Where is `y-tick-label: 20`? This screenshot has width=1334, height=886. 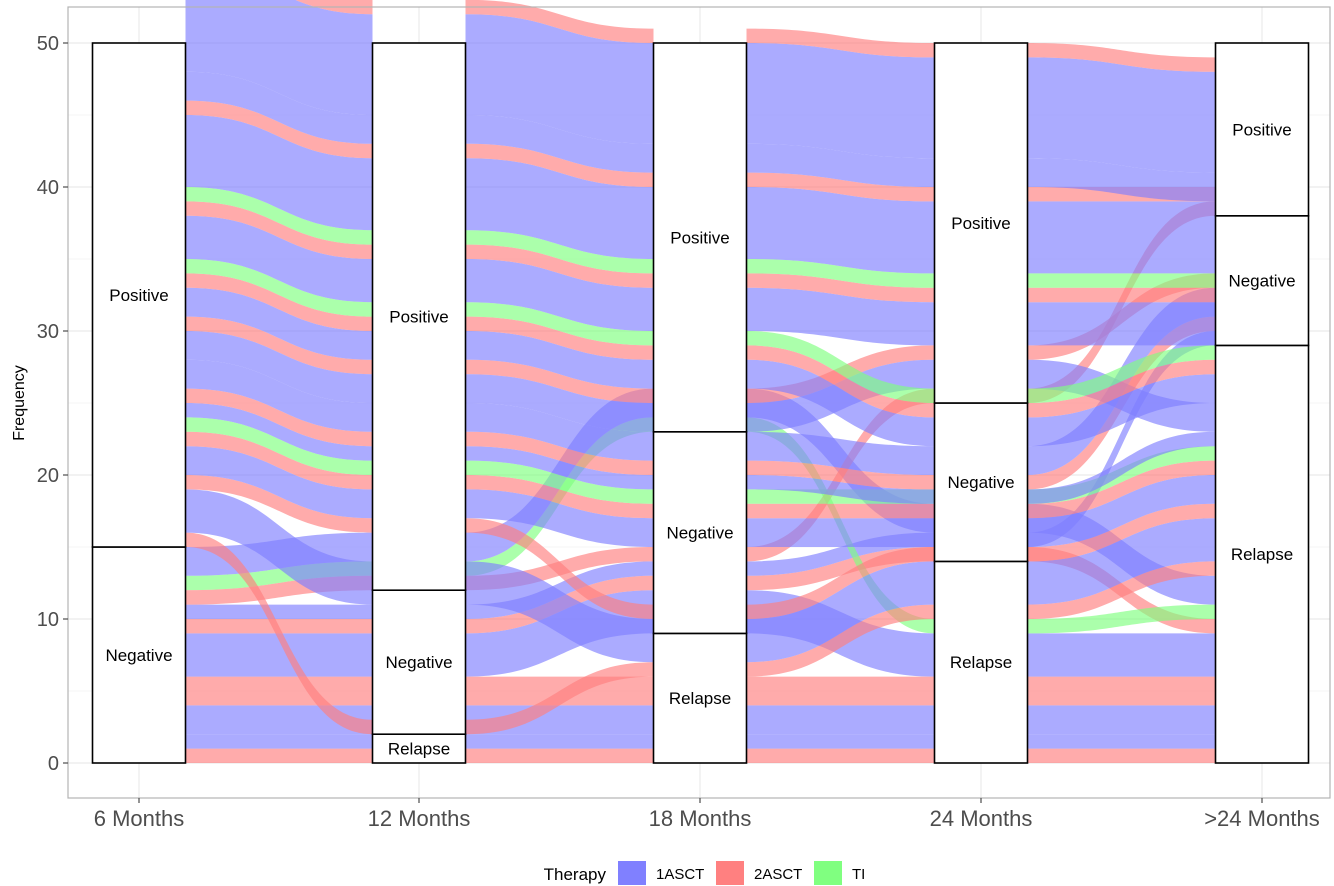 y-tick-label: 20 is located at coordinates (48, 476).